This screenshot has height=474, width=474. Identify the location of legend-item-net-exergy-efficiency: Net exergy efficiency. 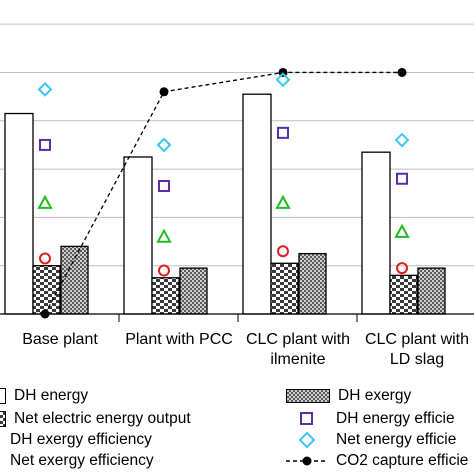
(82, 461).